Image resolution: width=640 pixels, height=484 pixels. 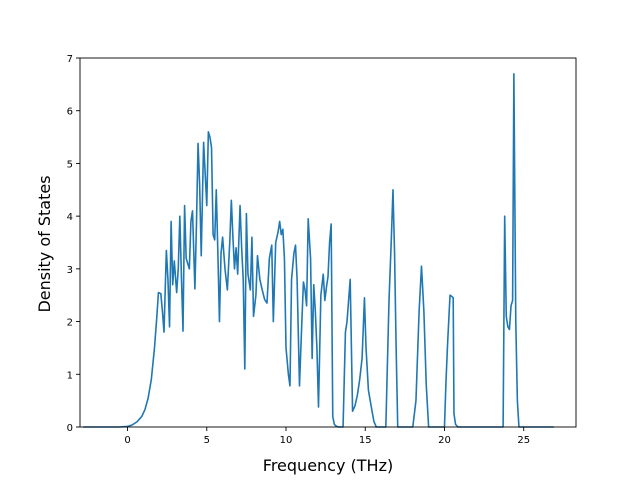 I want to click on y-tick-label: 1, so click(x=70, y=375).